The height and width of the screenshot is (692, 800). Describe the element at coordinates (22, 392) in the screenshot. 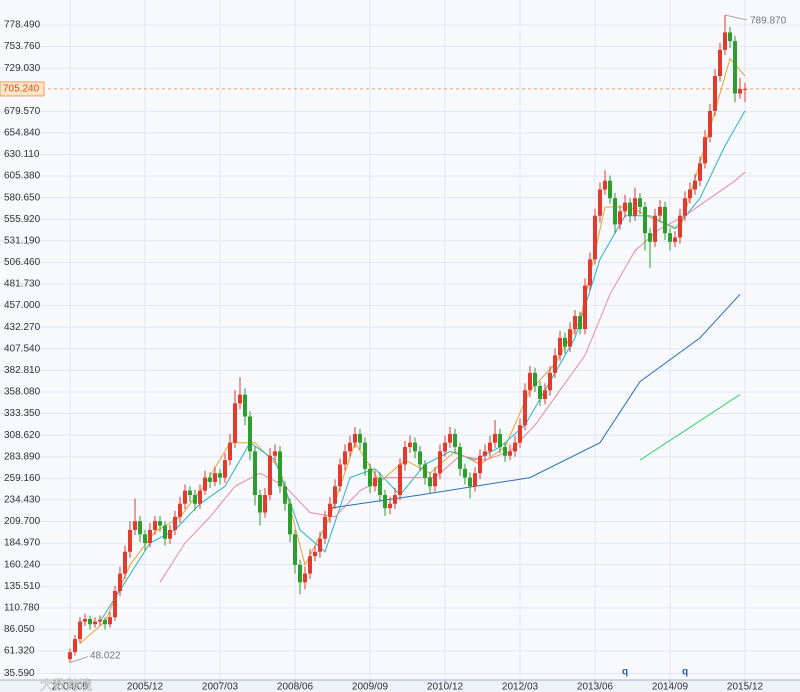

I see `y-tick-label: 358.080` at that location.